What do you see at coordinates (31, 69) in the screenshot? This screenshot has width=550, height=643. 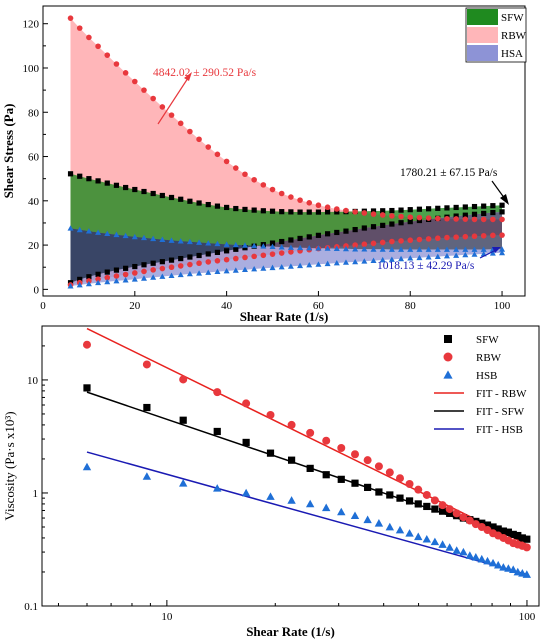 I see `y-tick-label: 100` at bounding box center [31, 69].